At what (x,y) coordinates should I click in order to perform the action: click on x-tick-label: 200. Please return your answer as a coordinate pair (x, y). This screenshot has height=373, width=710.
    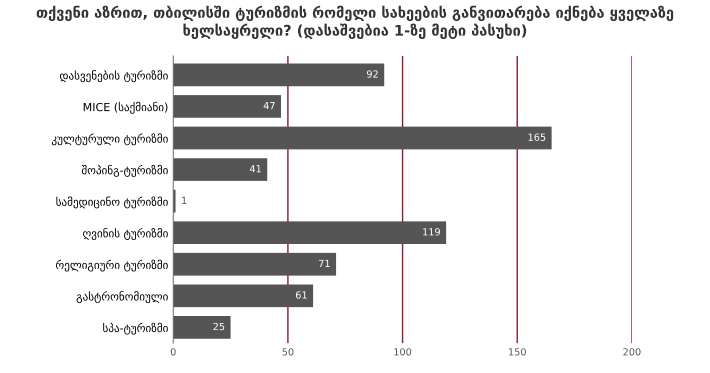
    Looking at the image, I should click on (632, 352).